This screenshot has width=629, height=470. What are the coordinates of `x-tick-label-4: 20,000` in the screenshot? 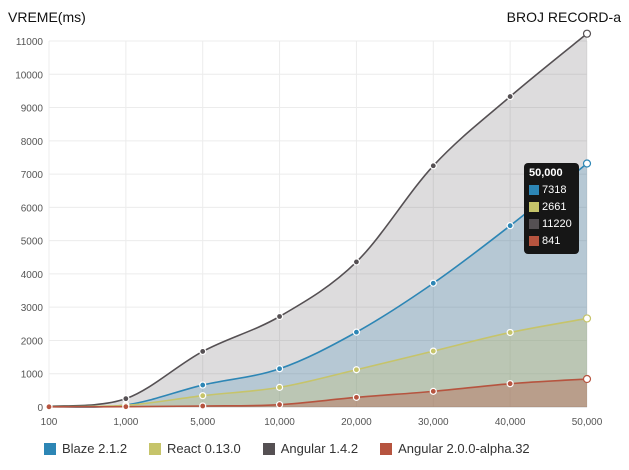 It's located at (356, 422).